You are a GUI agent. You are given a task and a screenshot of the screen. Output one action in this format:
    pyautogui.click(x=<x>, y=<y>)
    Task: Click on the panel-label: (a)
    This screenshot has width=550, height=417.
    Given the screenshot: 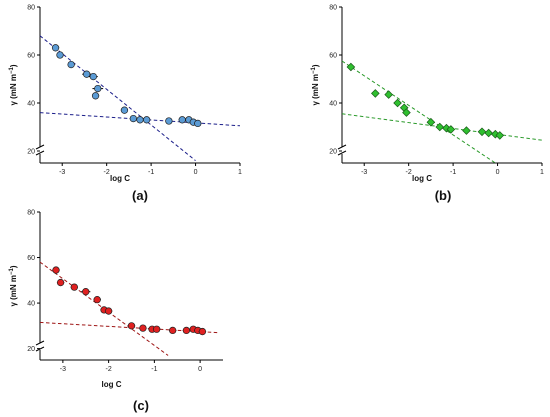 What is the action you would take?
    pyautogui.click(x=140, y=195)
    